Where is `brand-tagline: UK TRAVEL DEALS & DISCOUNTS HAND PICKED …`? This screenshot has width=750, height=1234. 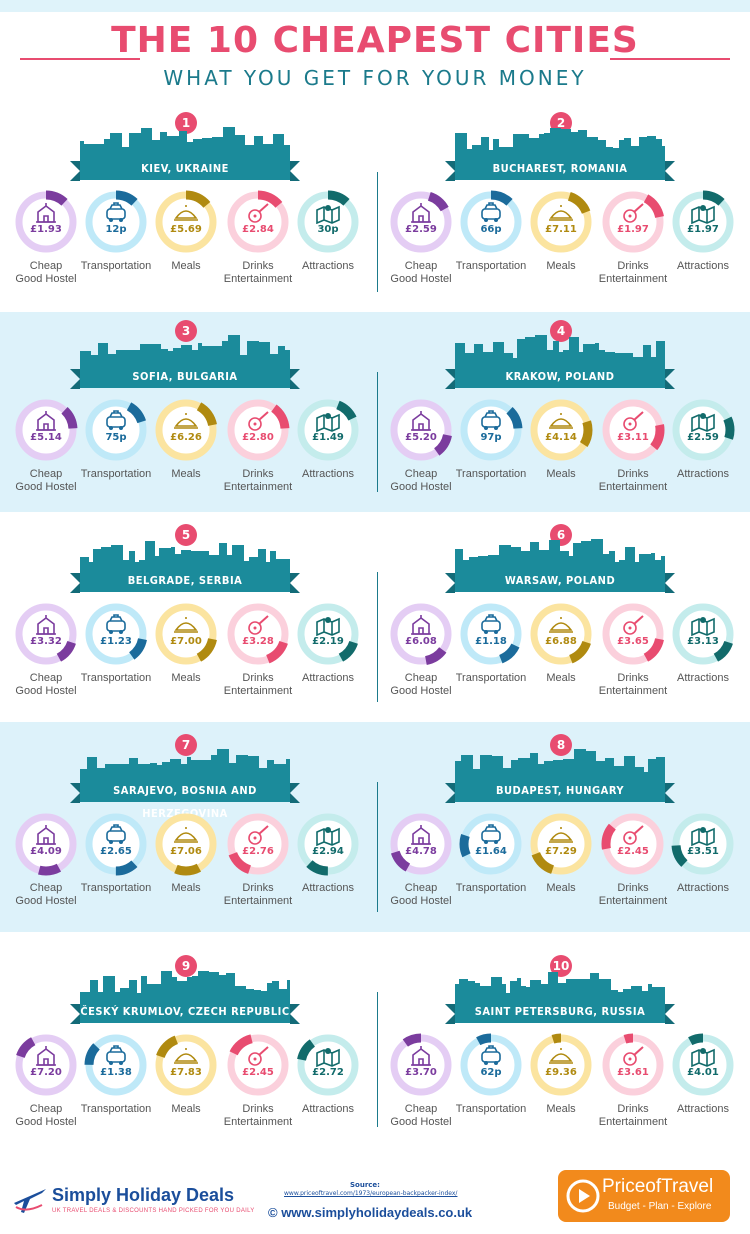
brand-tagline: UK TRAVEL DEALS & DISCOUNTS HAND PICKED … is located at coordinates (153, 1211).